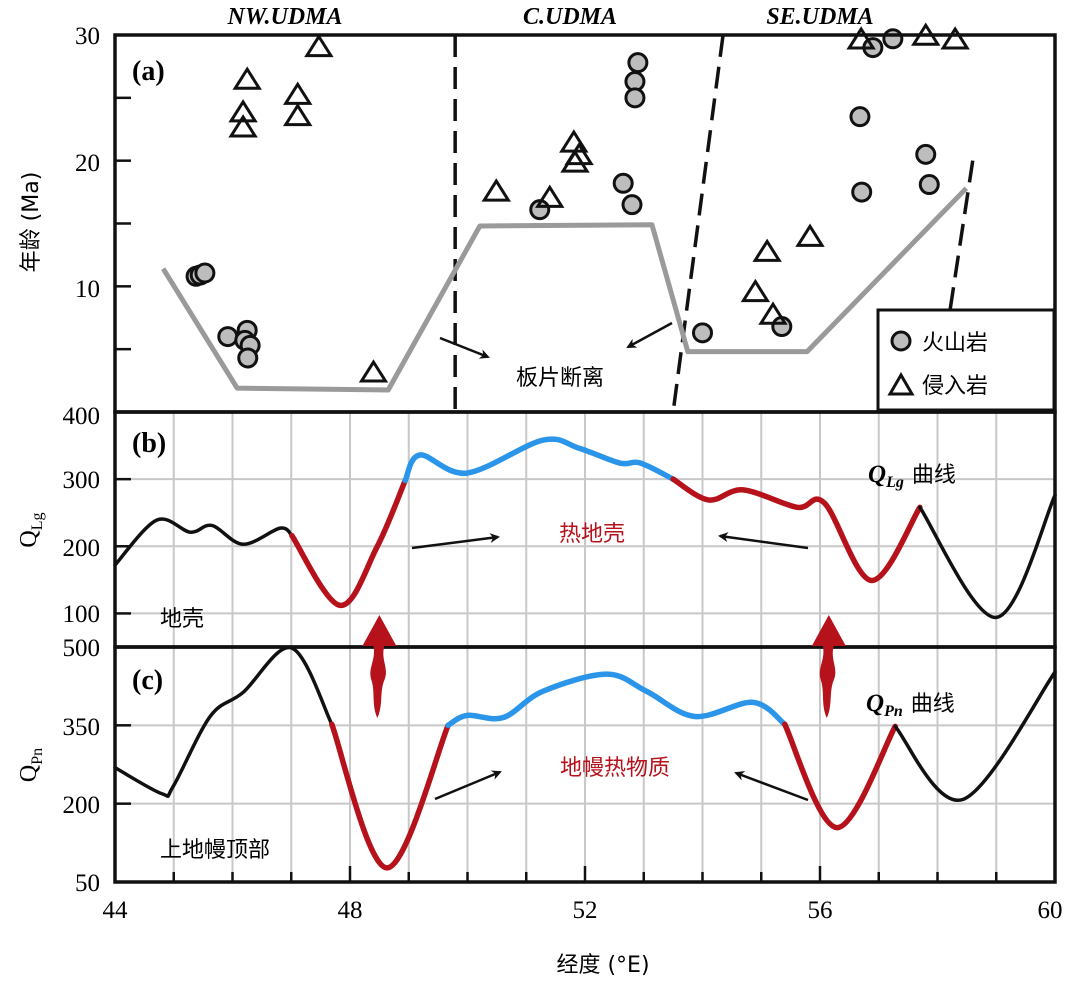 The image size is (1071, 981). Describe the element at coordinates (82, 727) in the screenshot. I see `y-tick-c-350: 350` at that location.